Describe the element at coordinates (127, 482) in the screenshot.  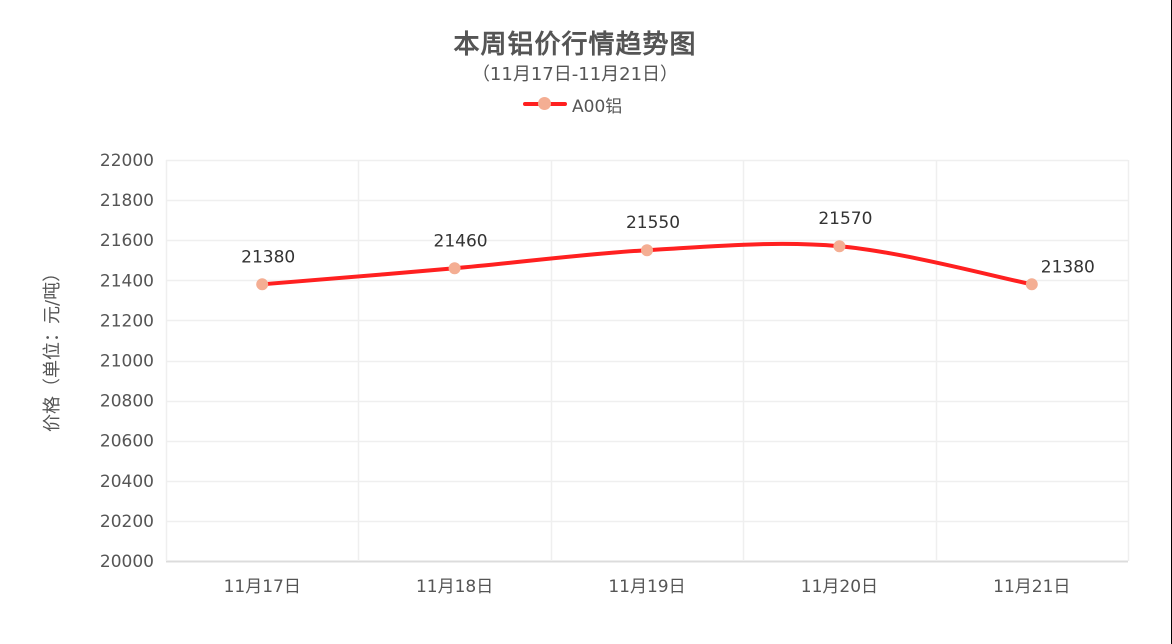
I see `y-tick-label: 20400` at that location.